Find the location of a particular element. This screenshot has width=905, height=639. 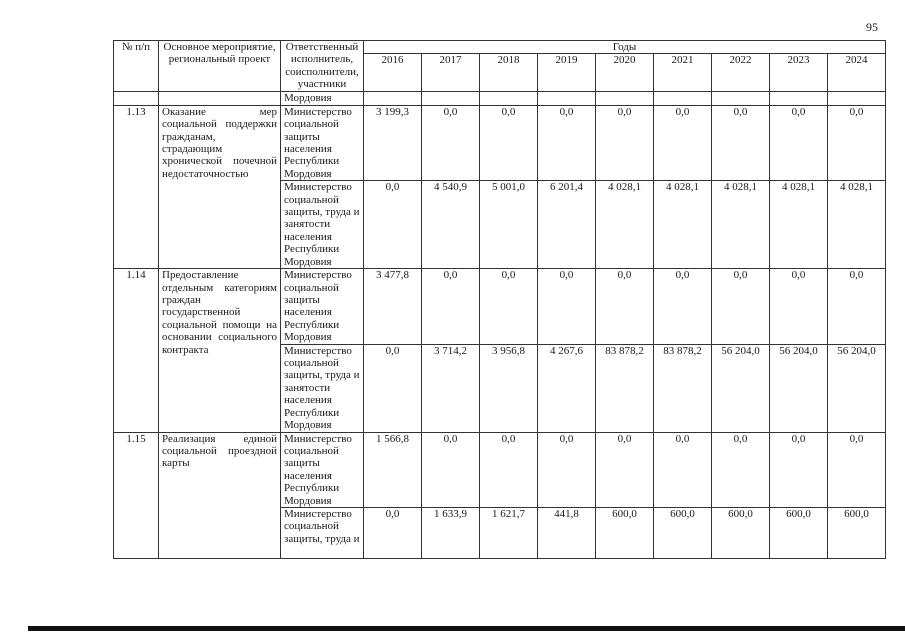

header-year-2023: 2023 is located at coordinates (798, 73).